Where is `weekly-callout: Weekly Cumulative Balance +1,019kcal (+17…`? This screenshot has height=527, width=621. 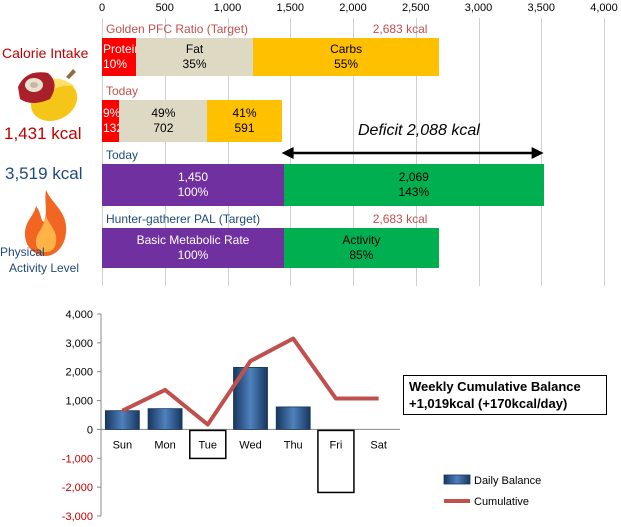
weekly-callout: Weekly Cumulative Balance +1,019kcal (+17… is located at coordinates (505, 395).